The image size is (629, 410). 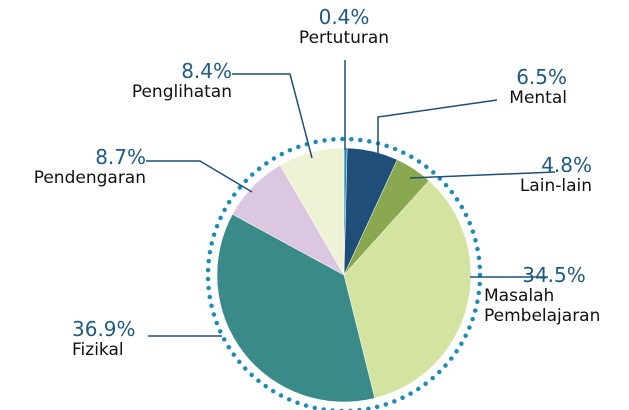 I want to click on category-label: Penglihatan, so click(x=181, y=92).